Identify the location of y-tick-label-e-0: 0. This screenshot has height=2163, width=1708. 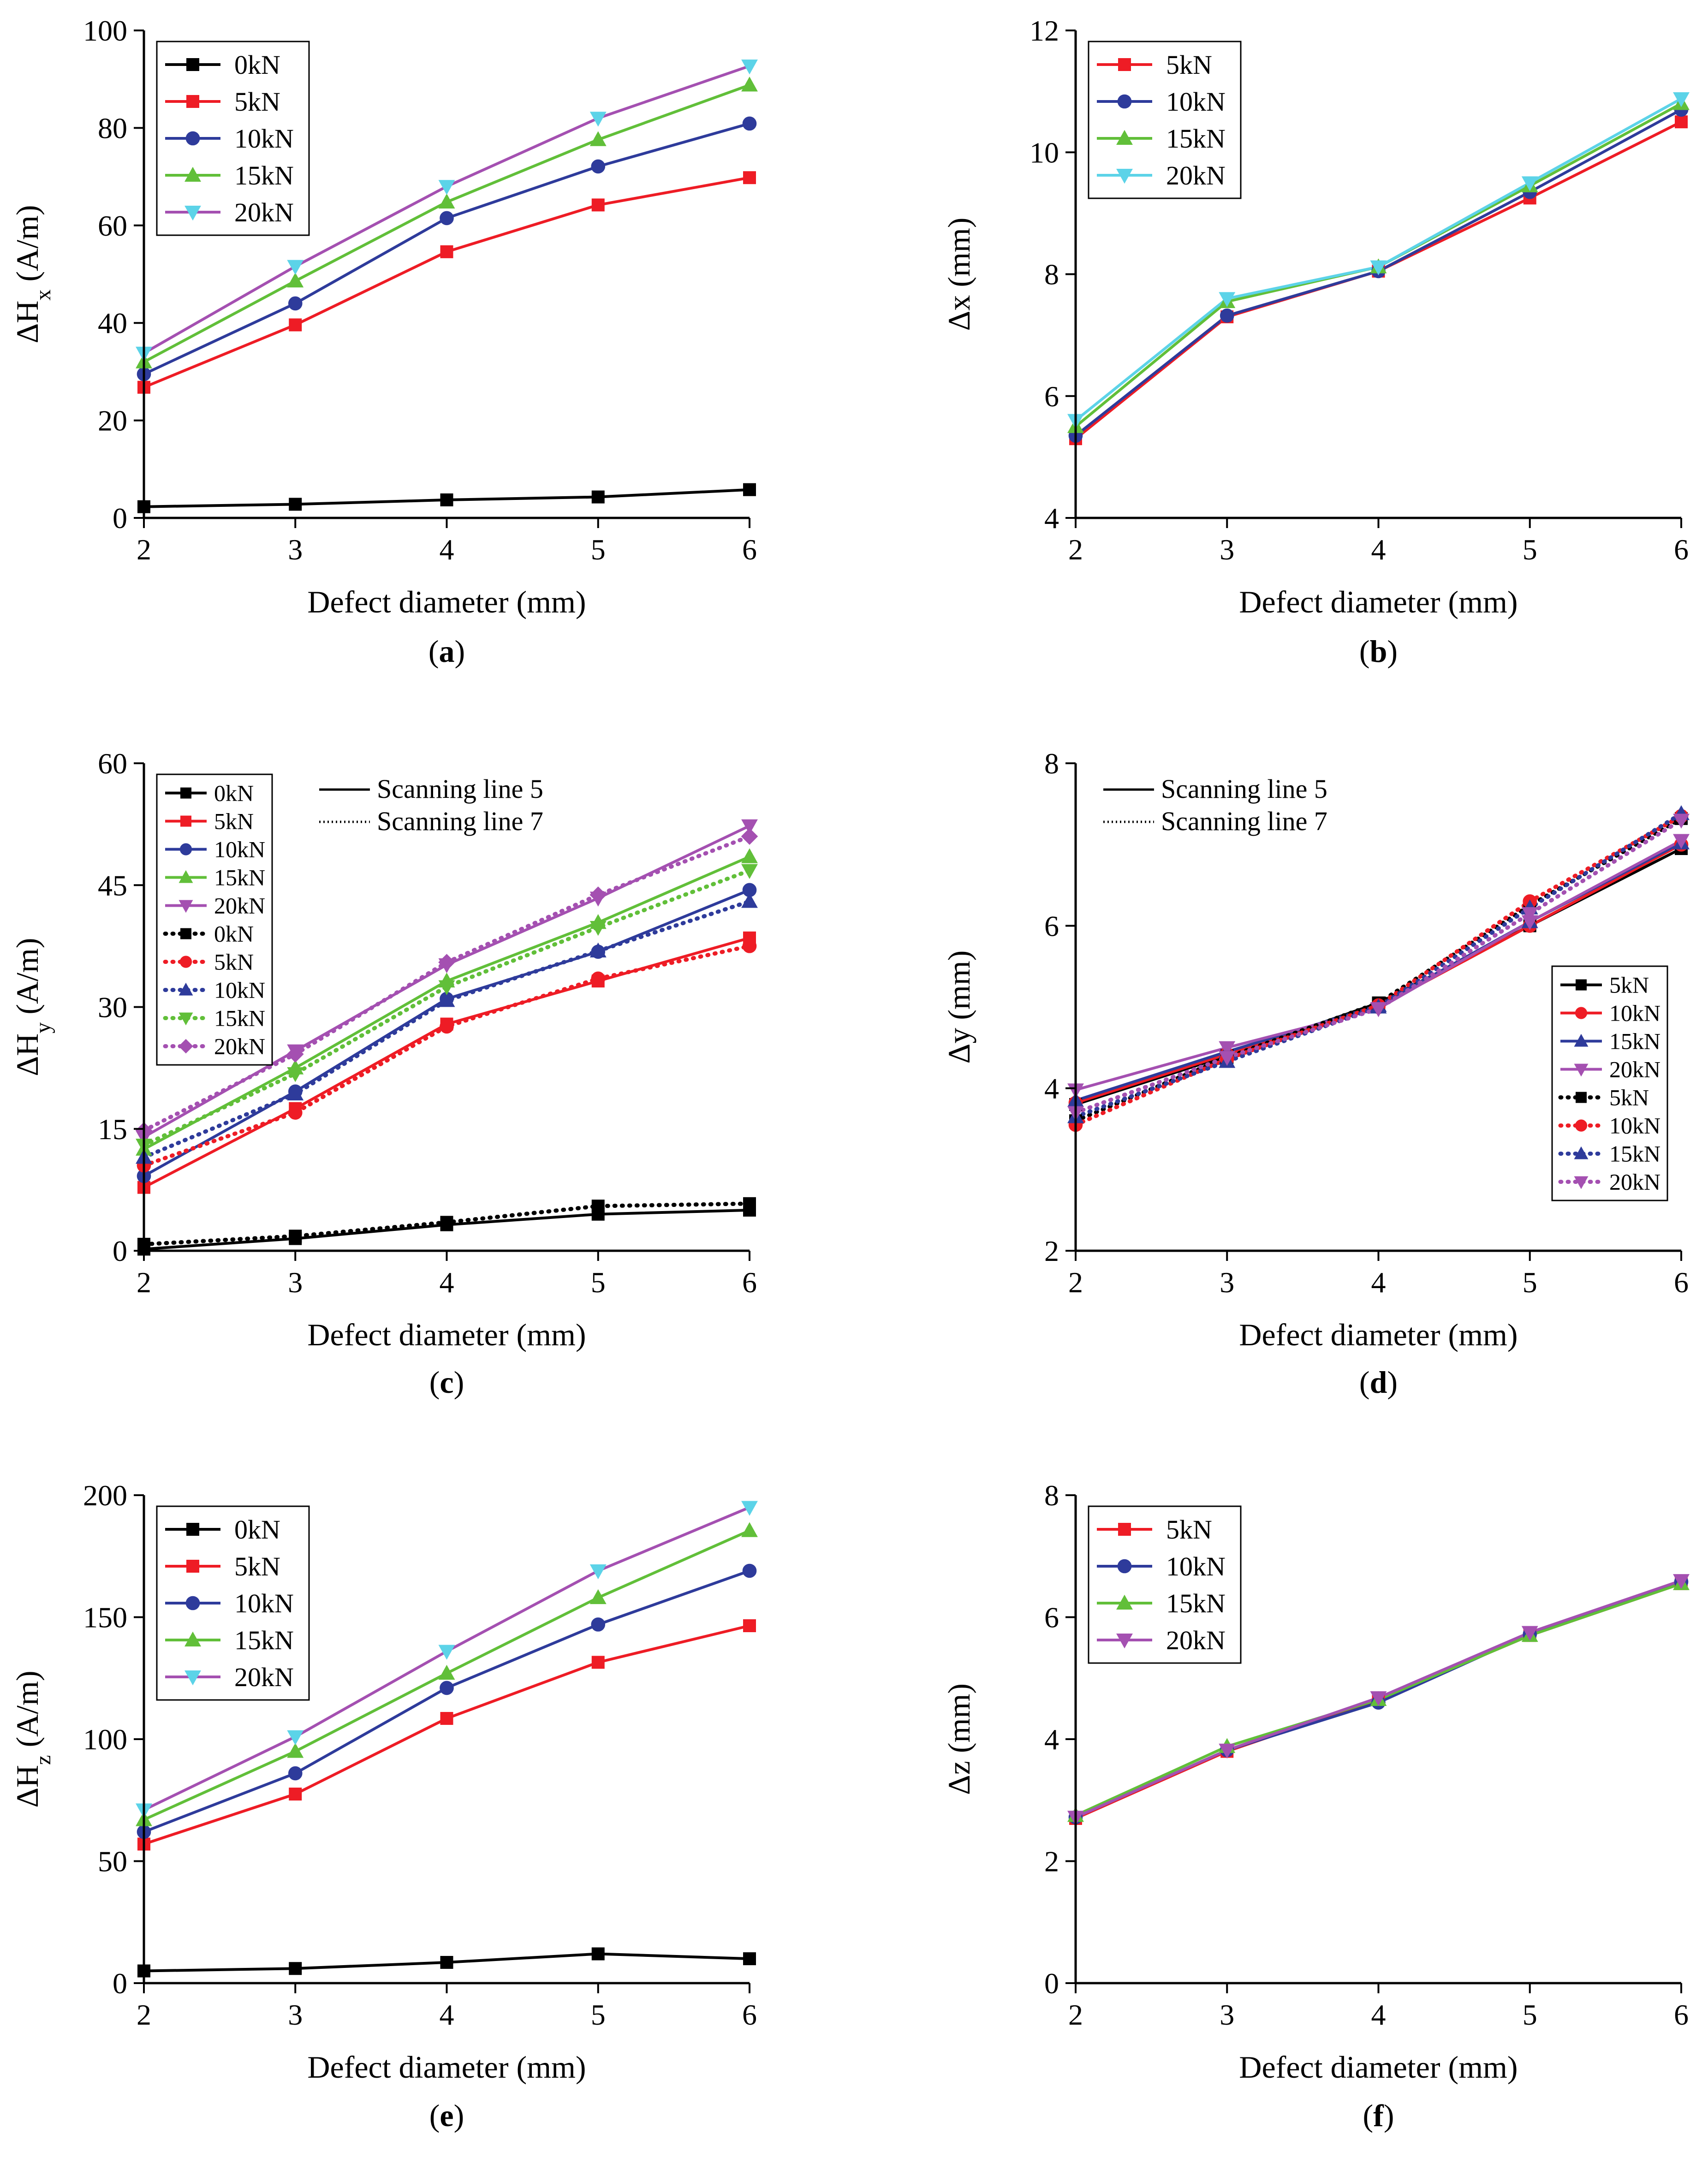
(120, 1984).